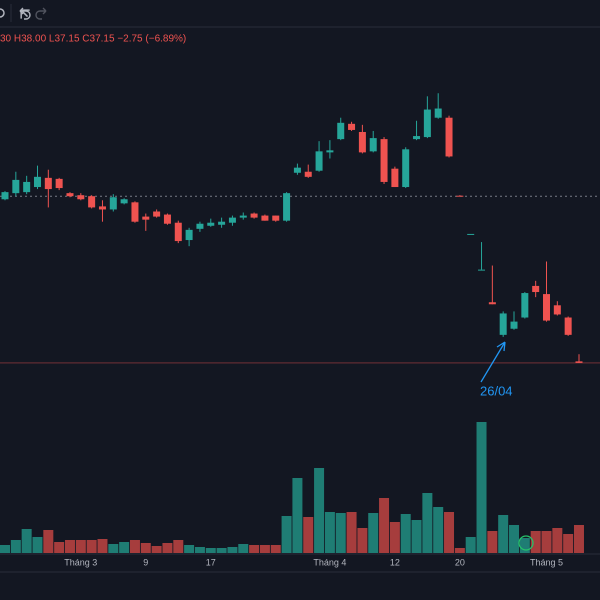 The image size is (600, 600). Describe the element at coordinates (80, 562) in the screenshot. I see `x-tick-label: Tháng 3` at that location.